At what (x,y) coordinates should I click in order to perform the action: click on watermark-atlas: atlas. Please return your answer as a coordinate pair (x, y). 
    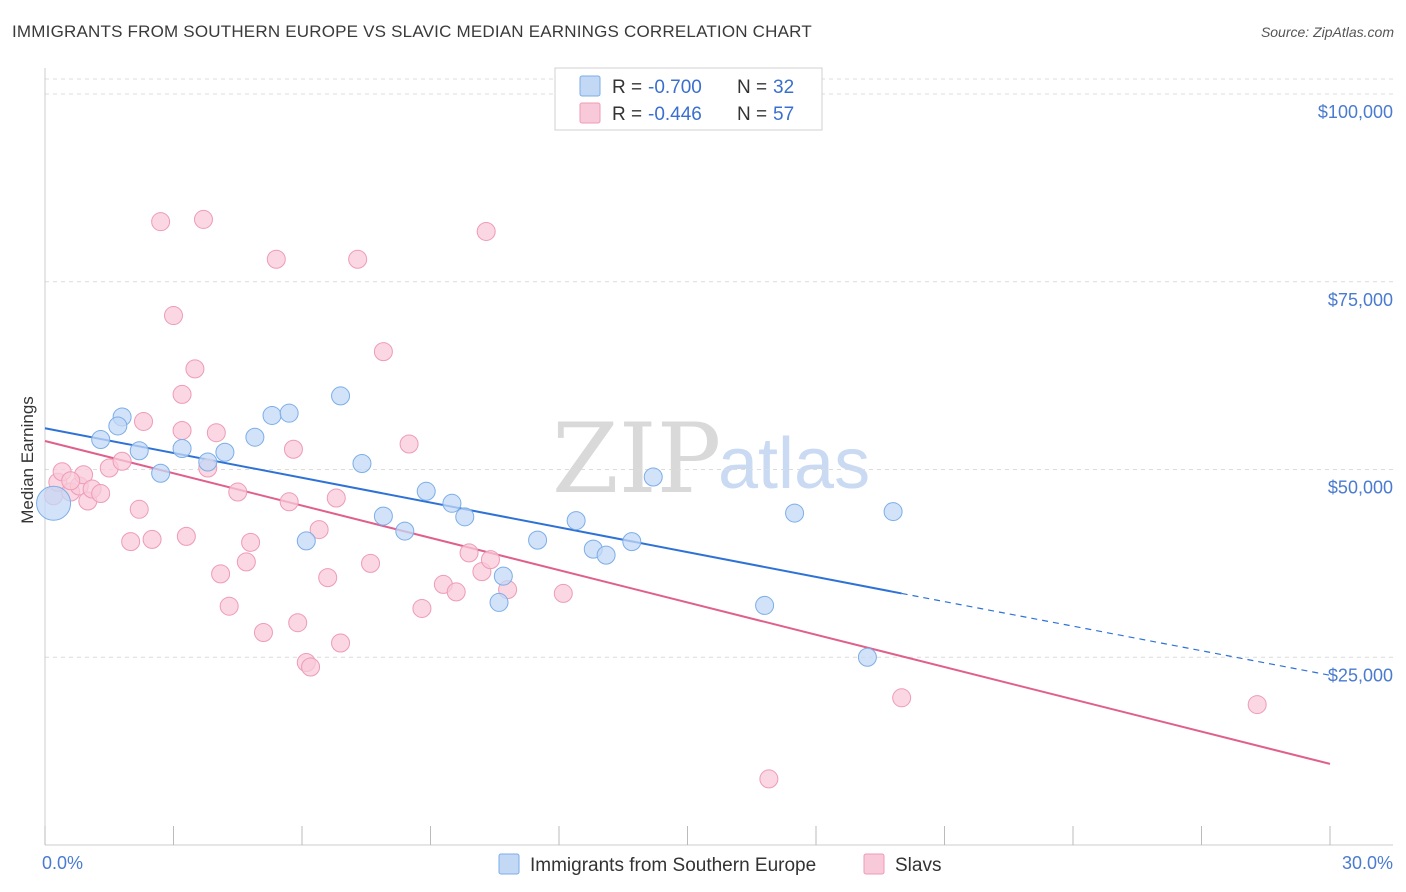
    Looking at the image, I should click on (794, 464).